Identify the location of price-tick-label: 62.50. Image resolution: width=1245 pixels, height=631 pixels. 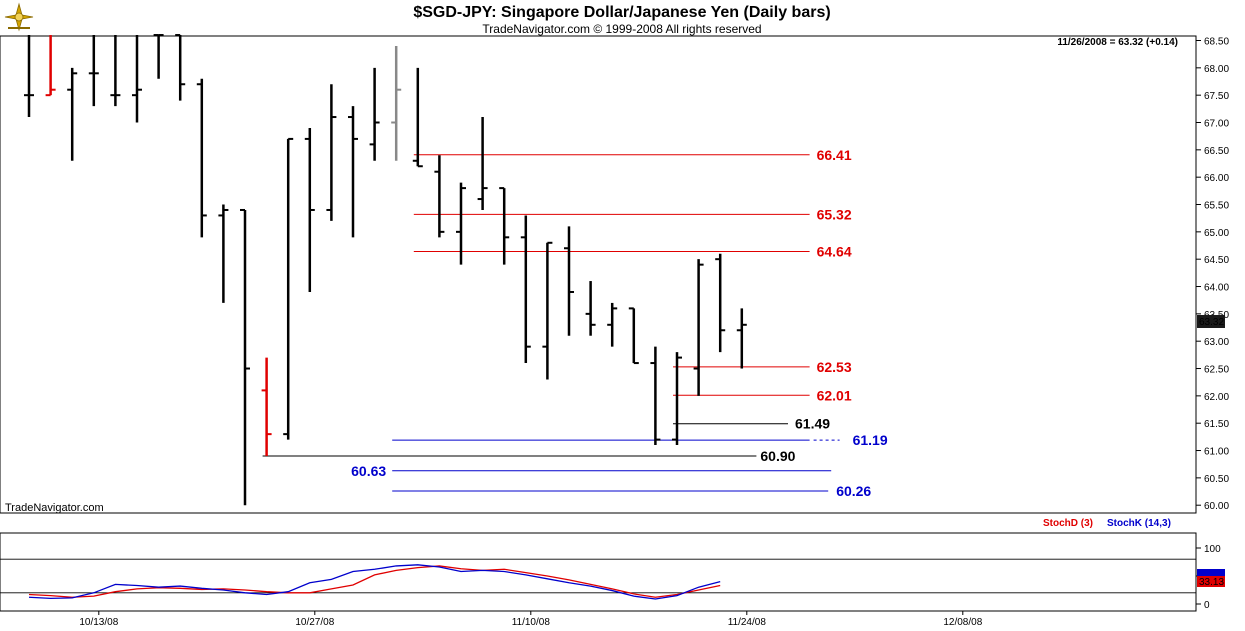
(1216, 370).